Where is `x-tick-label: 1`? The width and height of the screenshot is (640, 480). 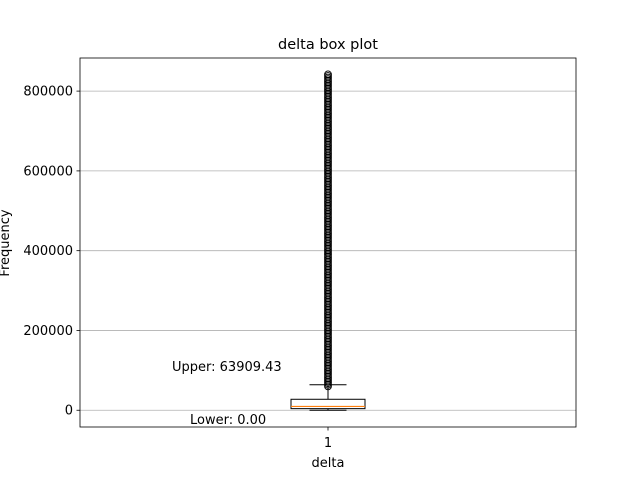 x-tick-label: 1 is located at coordinates (328, 443).